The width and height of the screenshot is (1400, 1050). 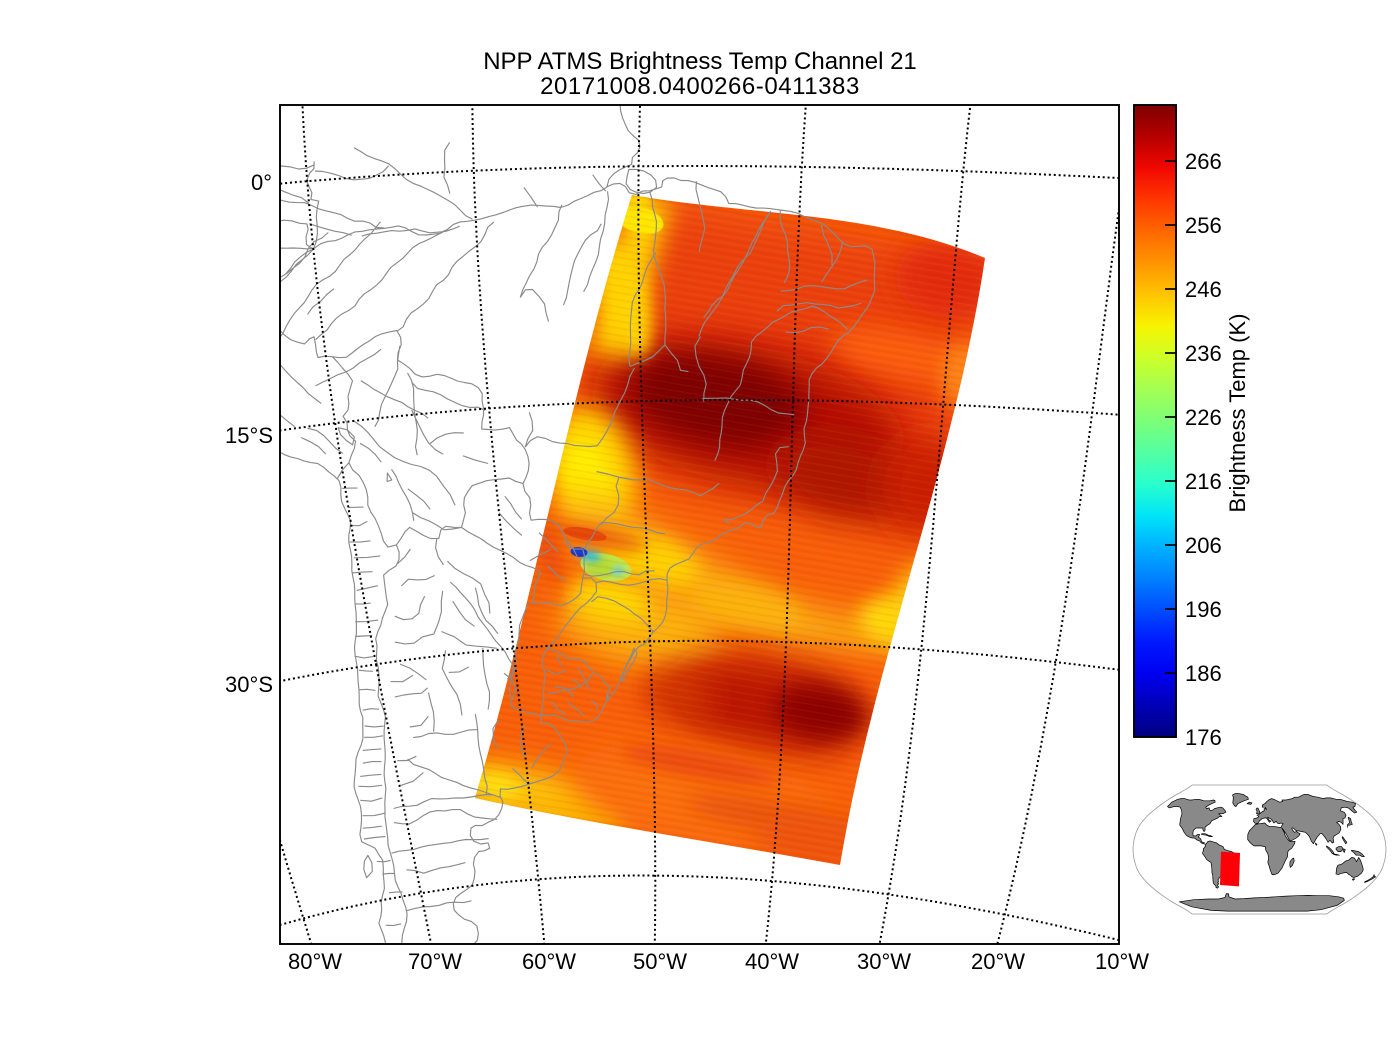 I want to click on svg-text: 246, so click(x=1203, y=289).